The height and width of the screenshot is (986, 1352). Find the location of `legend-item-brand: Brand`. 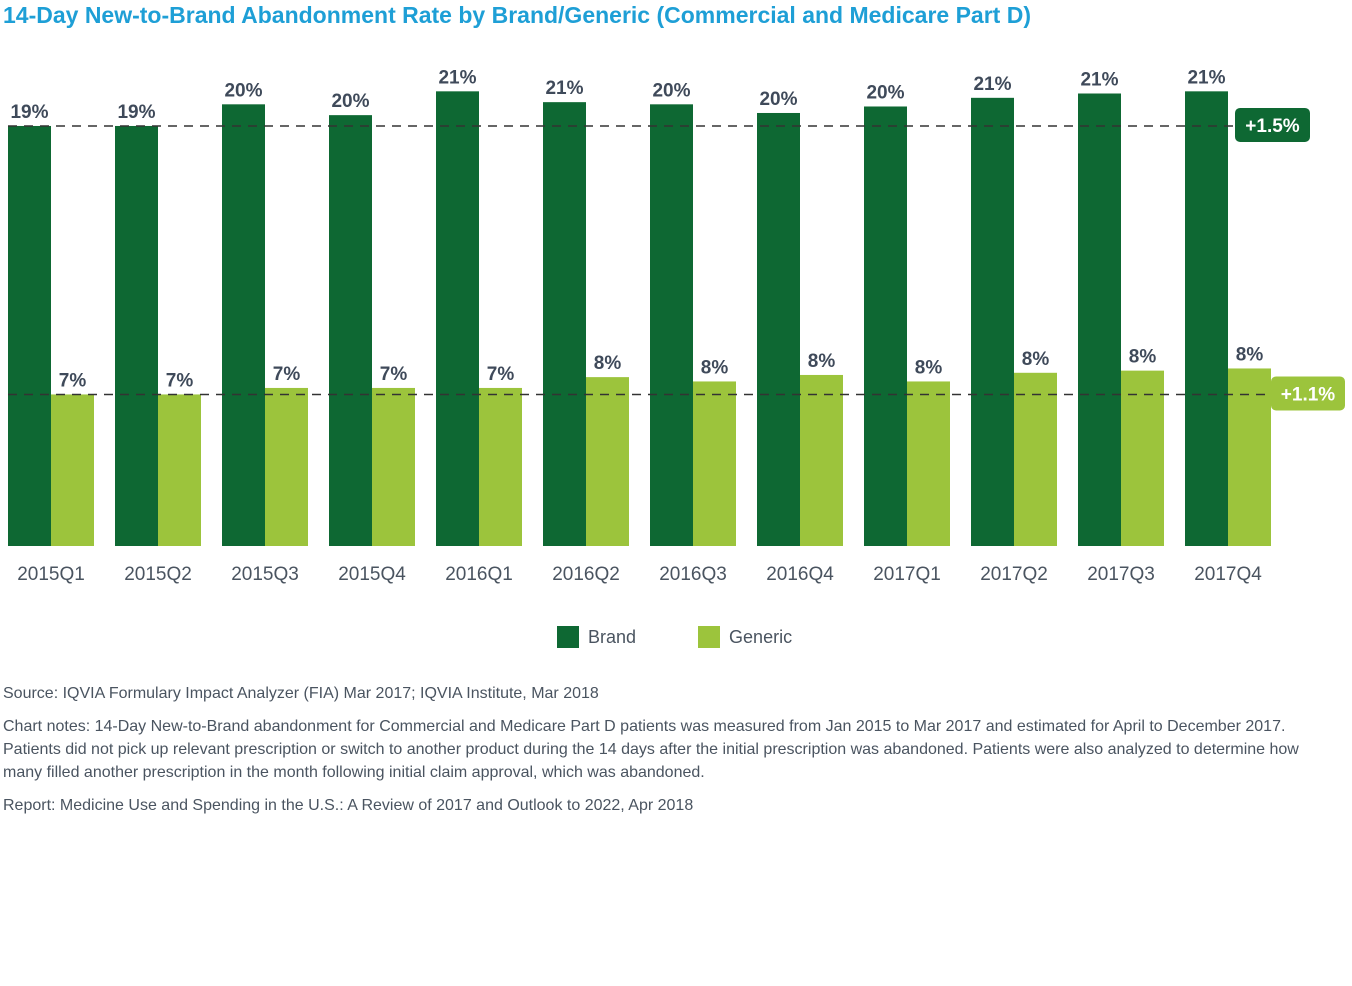

legend-item-brand: Brand is located at coordinates (596, 637).